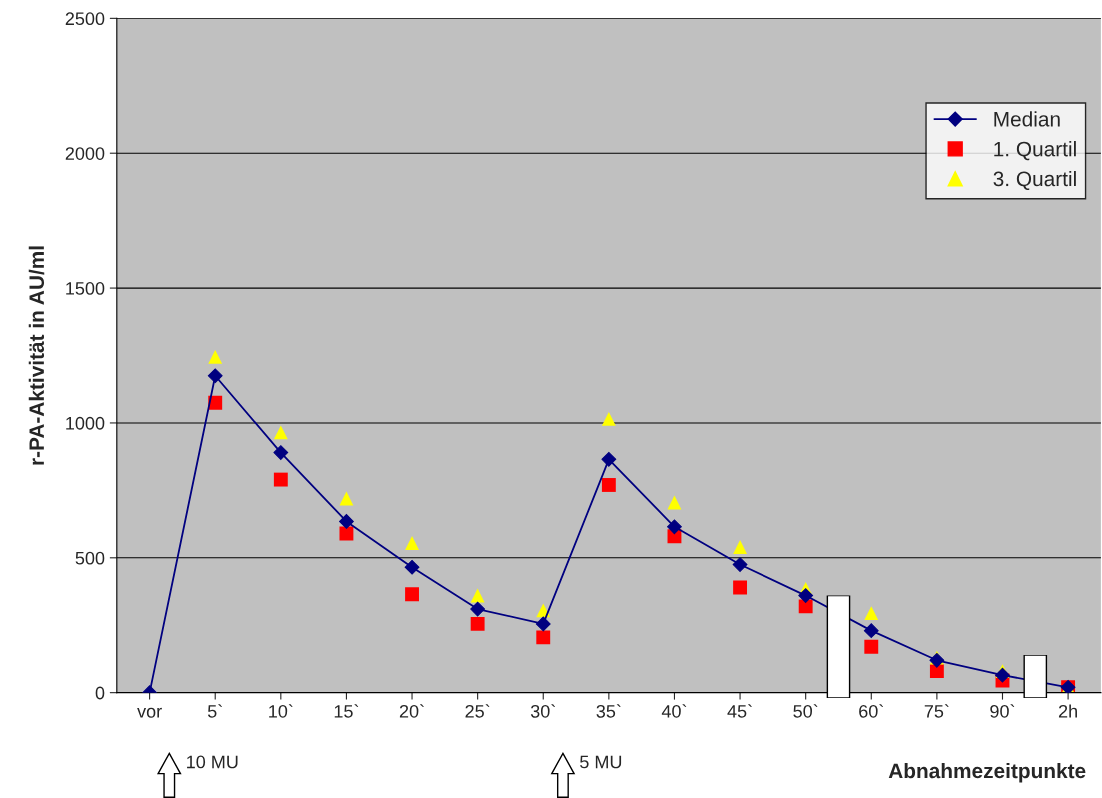  Describe the element at coordinates (936, 711) in the screenshot. I see `x-tick-label: 75`` at that location.